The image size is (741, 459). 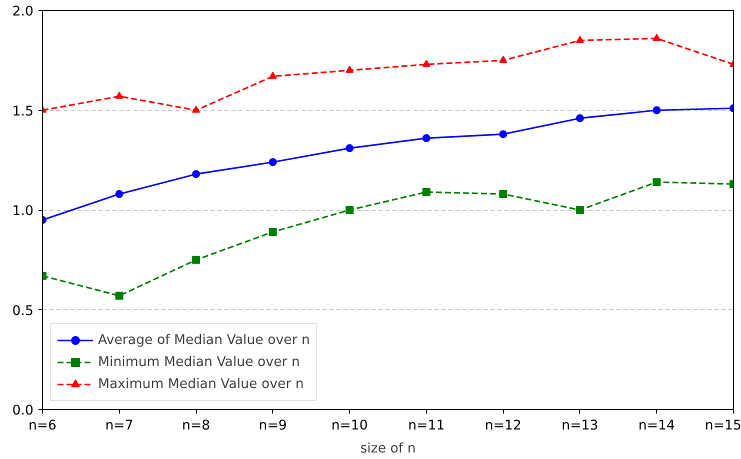 What do you see at coordinates (23, 211) in the screenshot?
I see `y-tick-label: 1.0` at bounding box center [23, 211].